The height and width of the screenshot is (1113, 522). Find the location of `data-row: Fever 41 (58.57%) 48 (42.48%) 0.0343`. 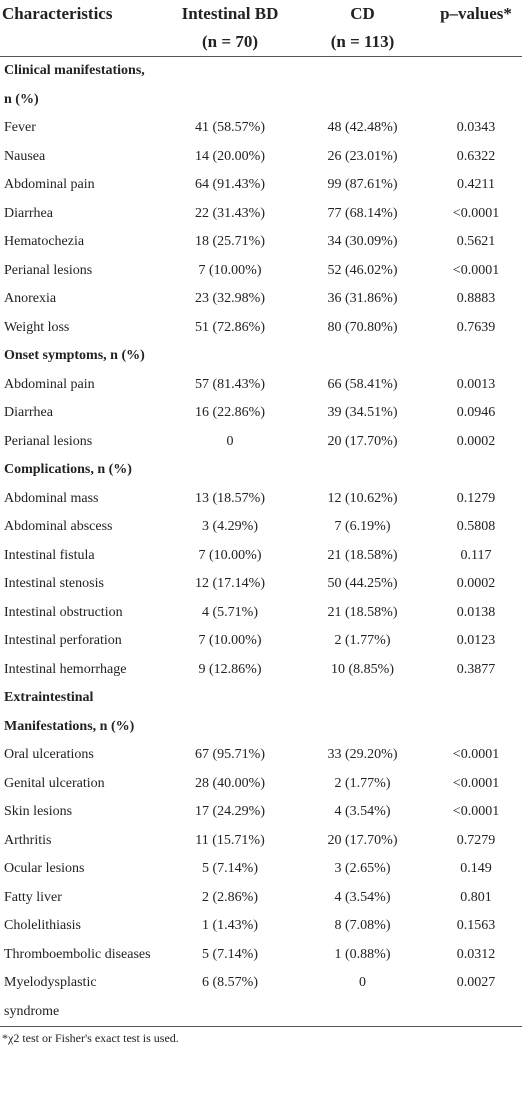

data-row: Fever 41 (58.57%) 48 (42.48%) 0.0343 is located at coordinates (261, 128).